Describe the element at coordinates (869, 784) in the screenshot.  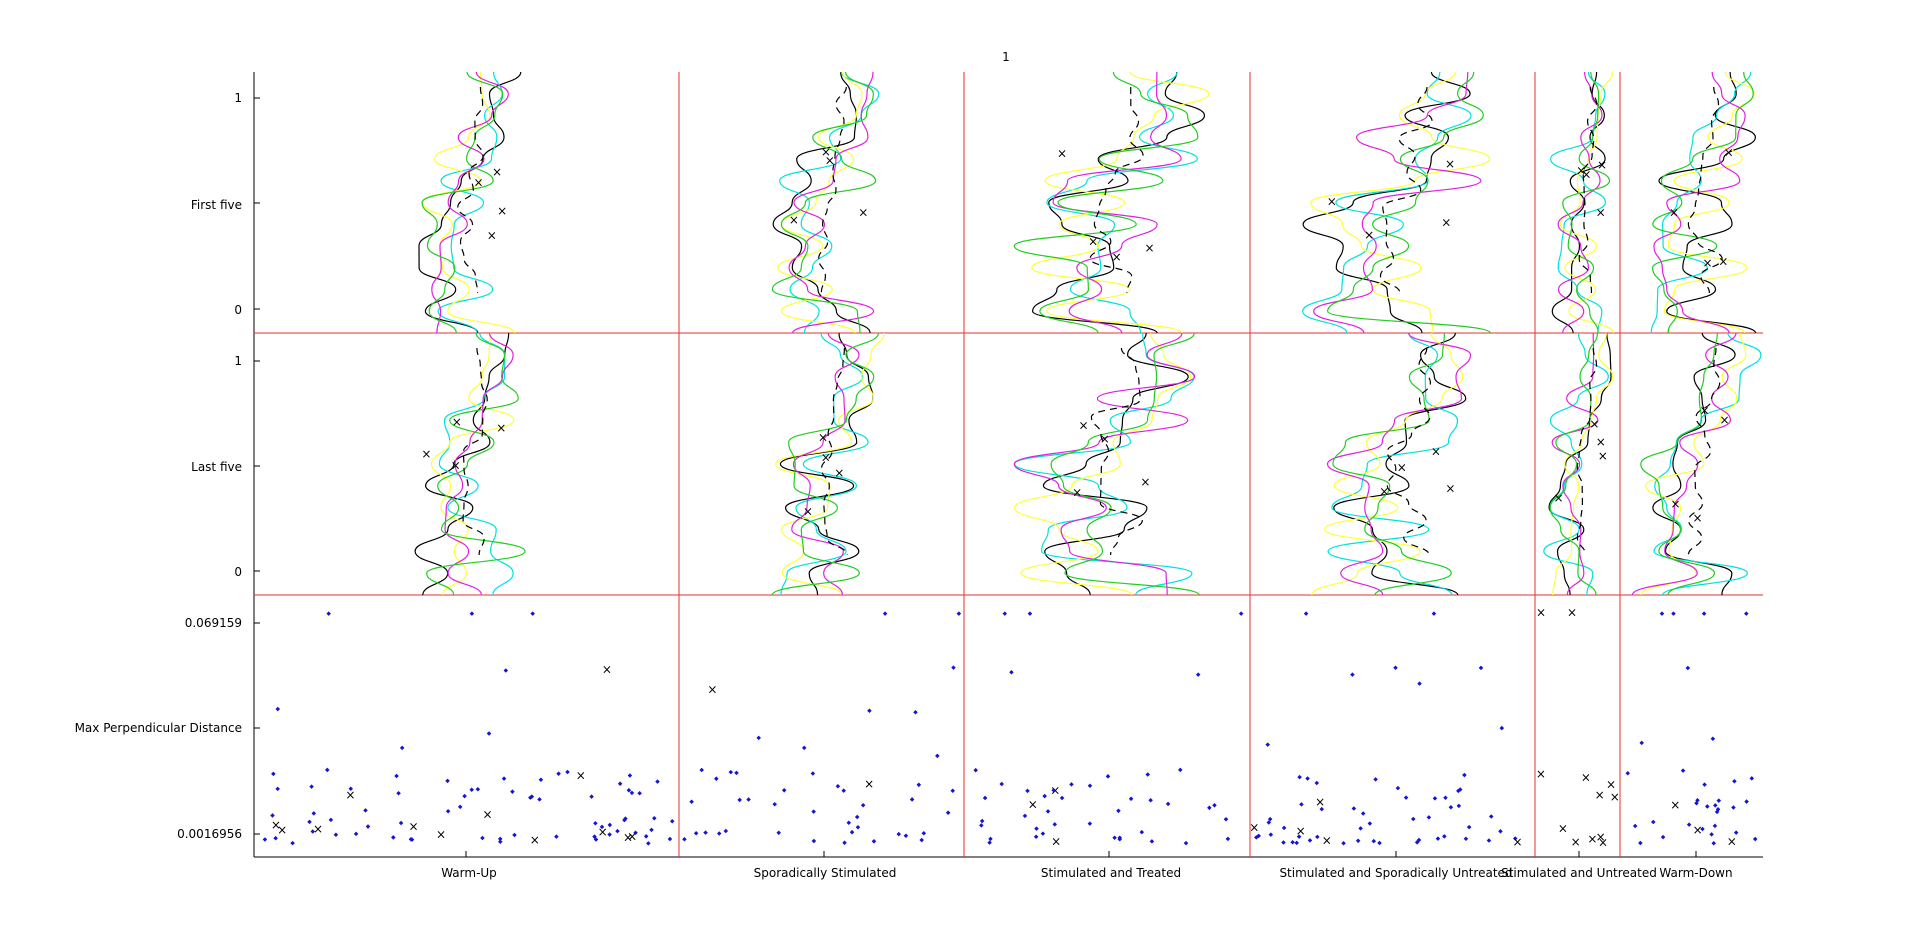
I see `perp-cross-p1-0: ×` at that location.